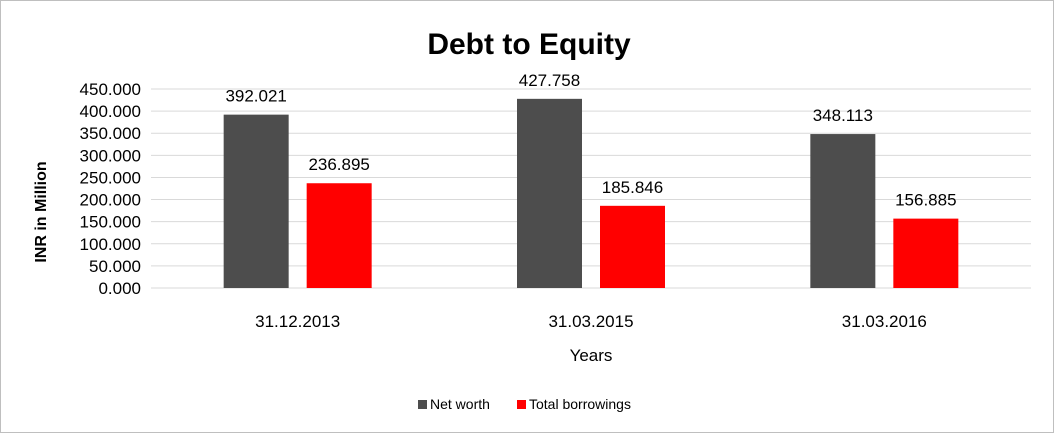 The image size is (1054, 433). I want to click on x-category-label: 31.03.2015, so click(590, 321).